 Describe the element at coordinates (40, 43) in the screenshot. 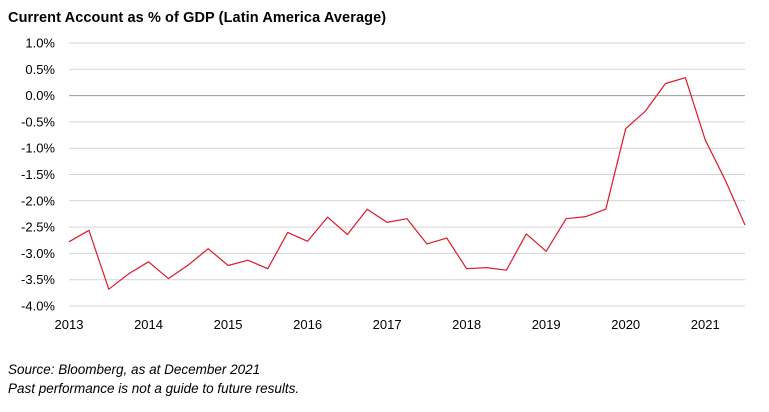

I see `y-tick-label: 1.0%` at that location.